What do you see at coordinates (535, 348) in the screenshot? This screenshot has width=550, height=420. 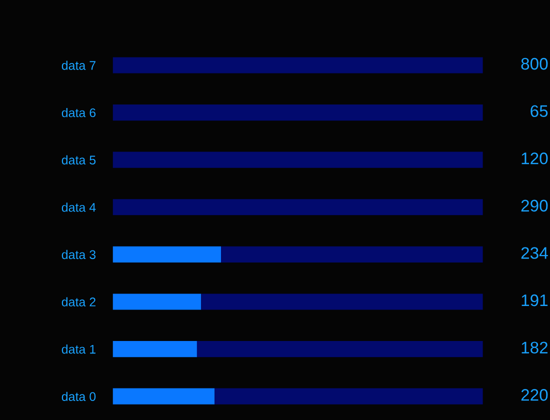 I see `data-label: 182` at bounding box center [535, 348].